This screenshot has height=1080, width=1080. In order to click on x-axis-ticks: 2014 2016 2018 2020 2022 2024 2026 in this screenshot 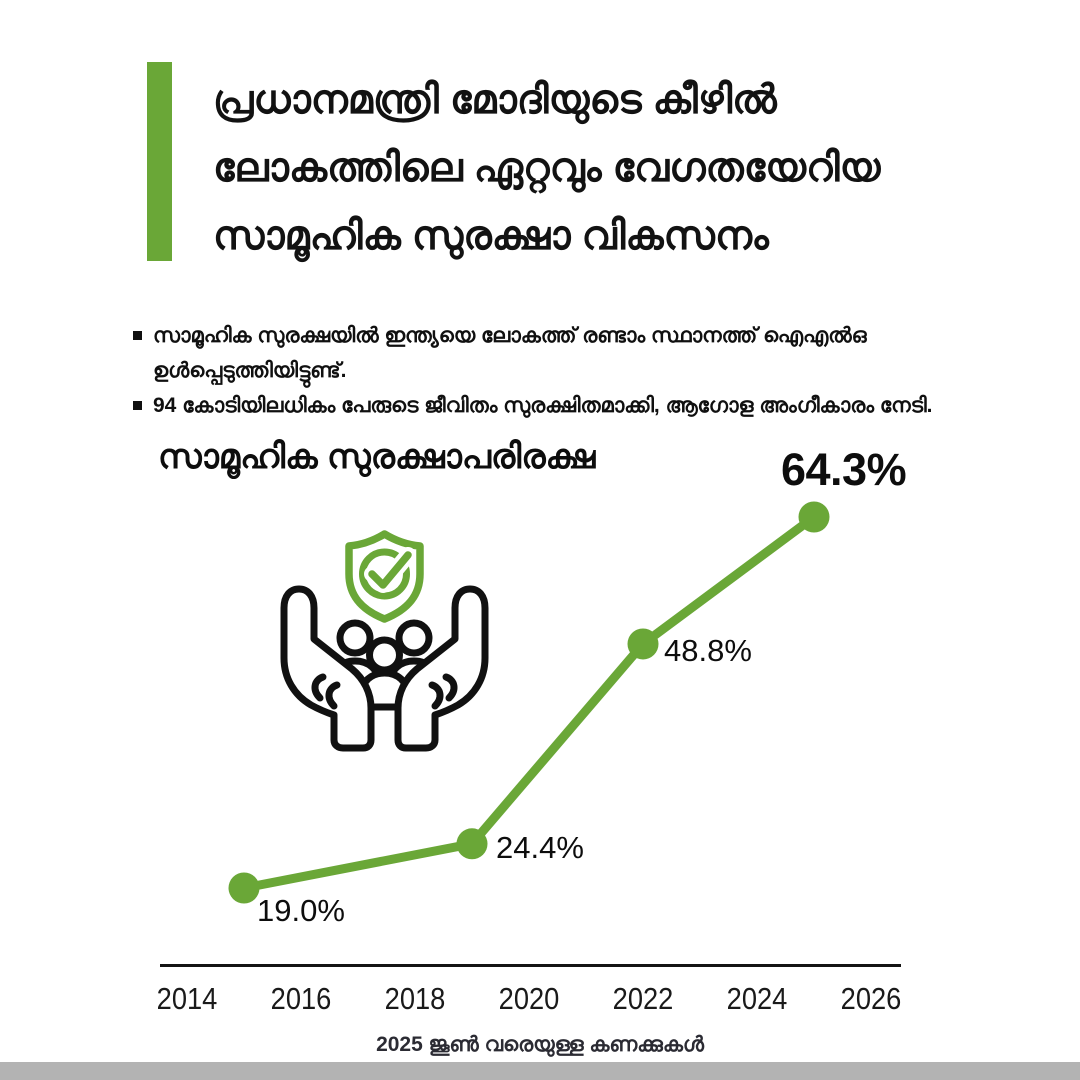, I will do `click(540, 999)`.